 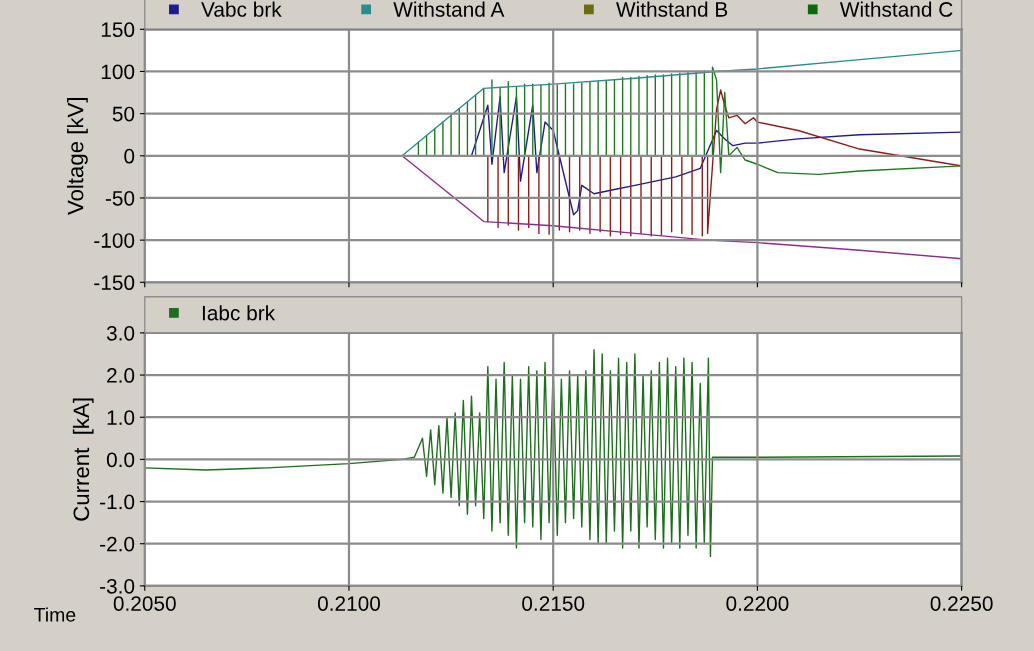 What do you see at coordinates (449, 9) in the screenshot?
I see `legend-label: Withstand A` at bounding box center [449, 9].